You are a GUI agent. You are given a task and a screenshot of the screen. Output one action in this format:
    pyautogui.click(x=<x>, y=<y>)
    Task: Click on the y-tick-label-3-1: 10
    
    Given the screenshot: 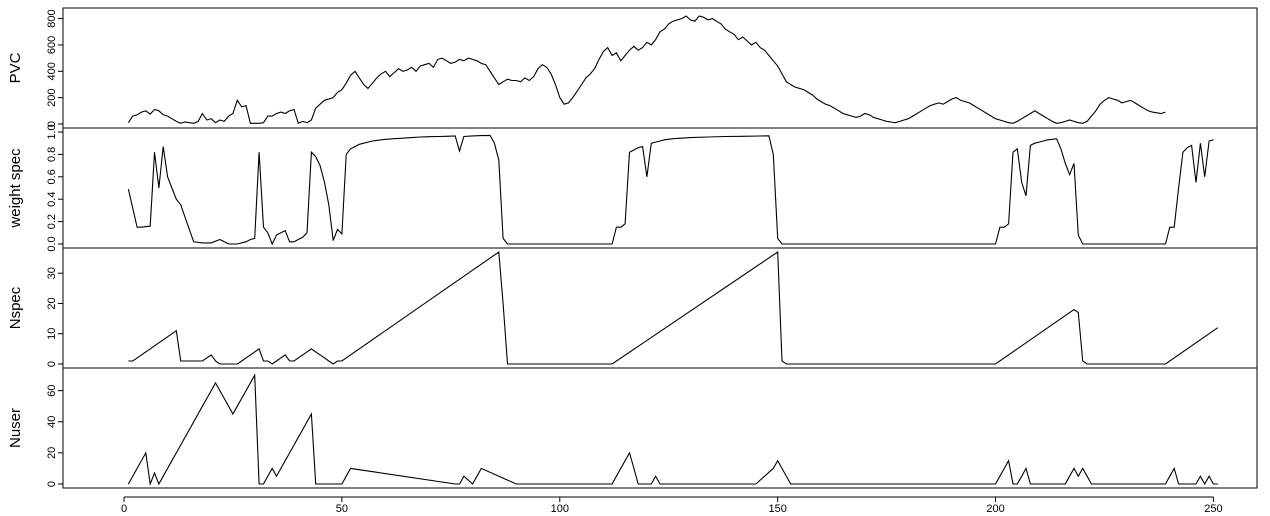 What is the action you would take?
    pyautogui.click(x=52, y=334)
    